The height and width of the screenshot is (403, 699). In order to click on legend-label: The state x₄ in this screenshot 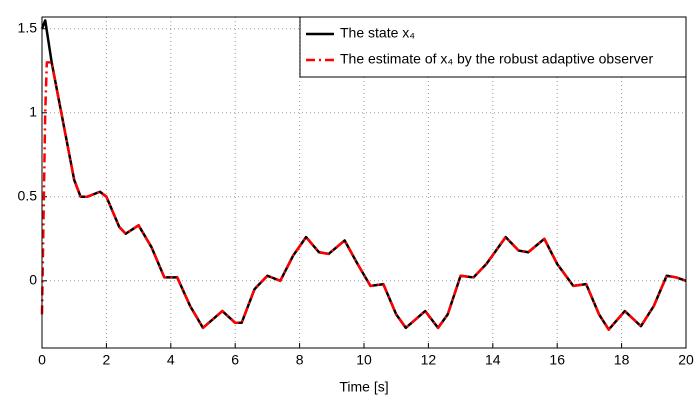, I will do `click(377, 33)`.